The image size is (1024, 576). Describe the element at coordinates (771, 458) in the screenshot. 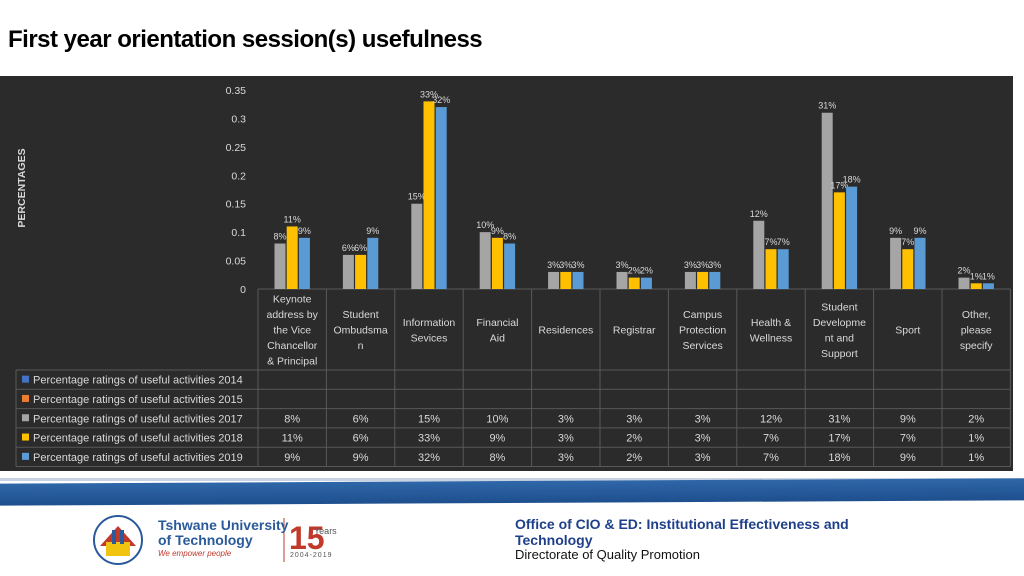

I see `table-cell: 7%` at that location.